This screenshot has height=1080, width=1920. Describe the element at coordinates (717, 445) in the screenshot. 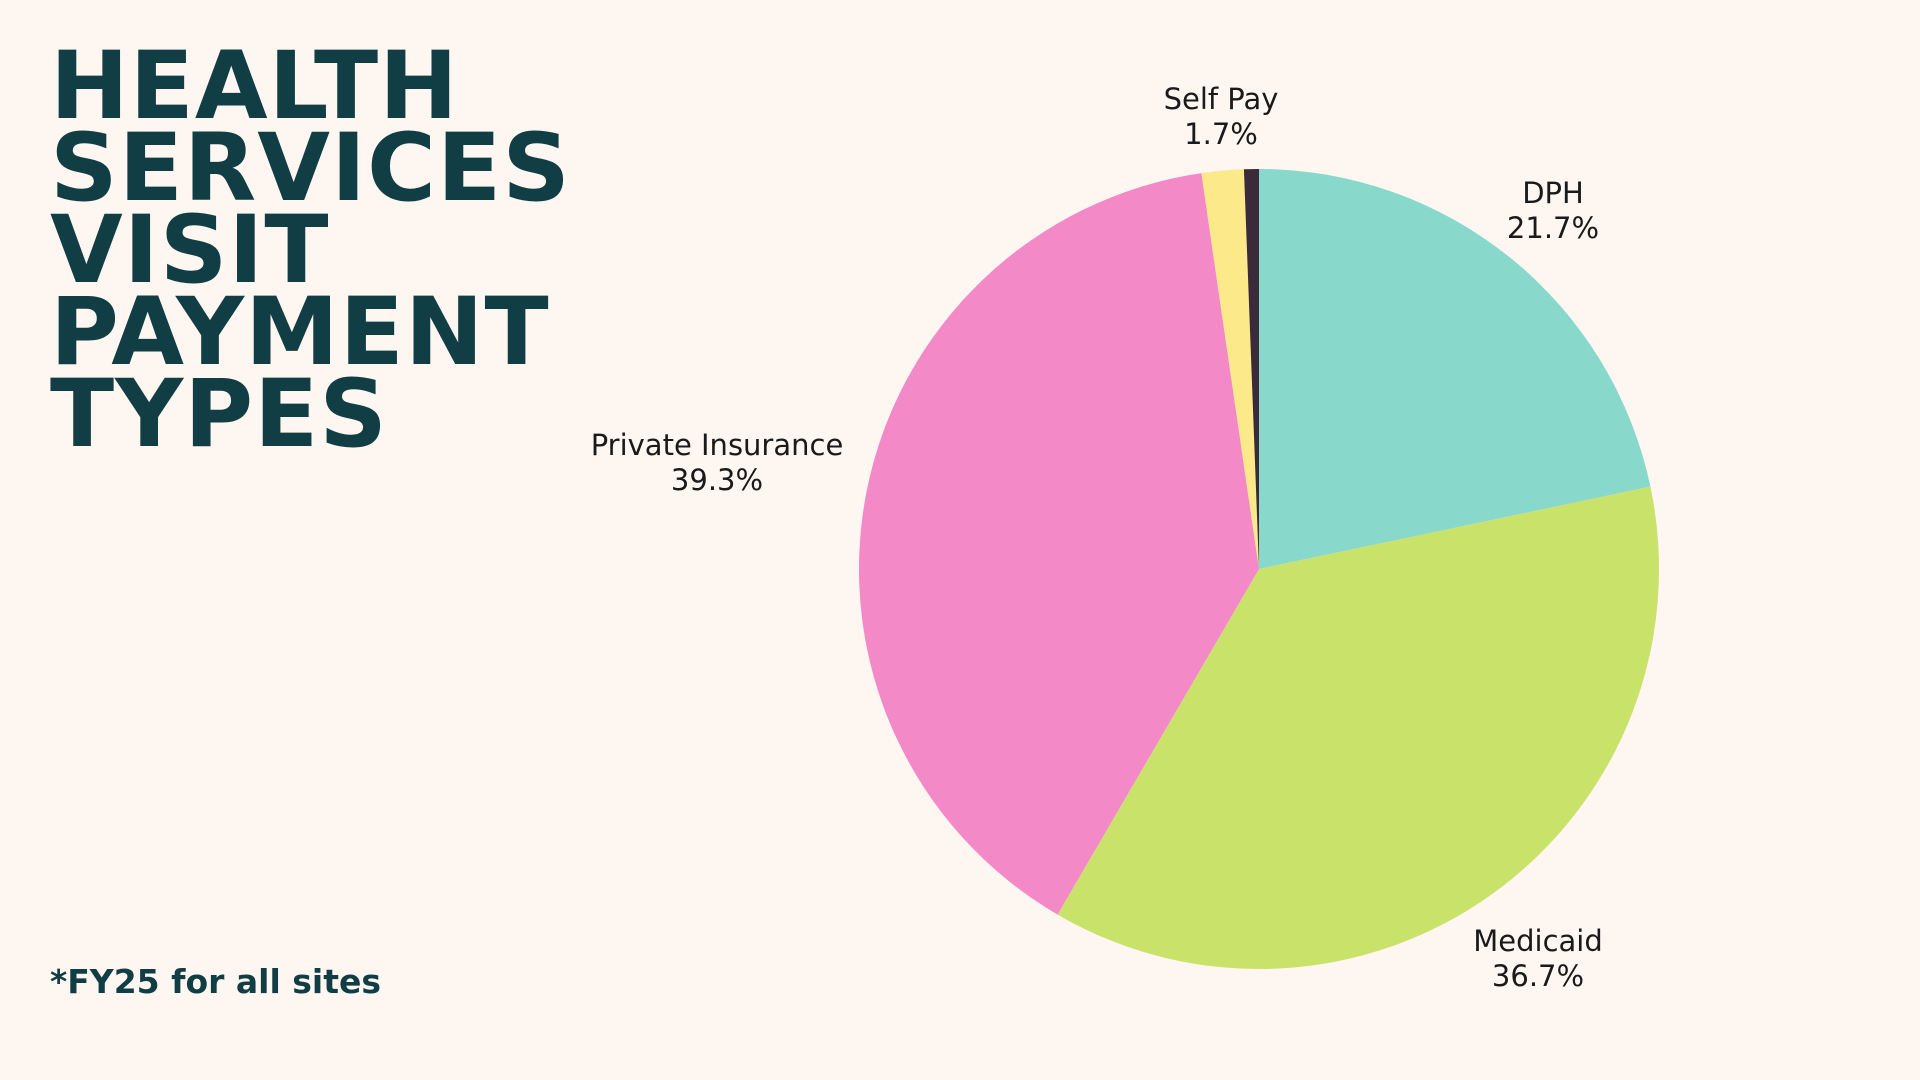

I see `slice-label: Private Insurance` at that location.